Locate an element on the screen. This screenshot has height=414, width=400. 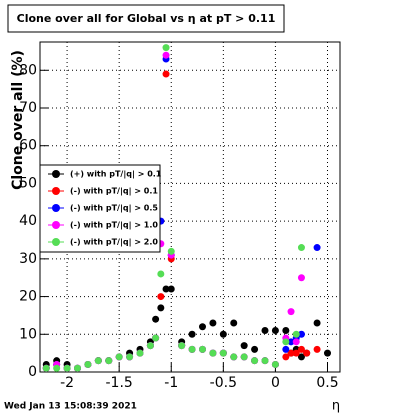
timestamp: Wed Jan 13 15:08:39 2021 is located at coordinates (70, 407).